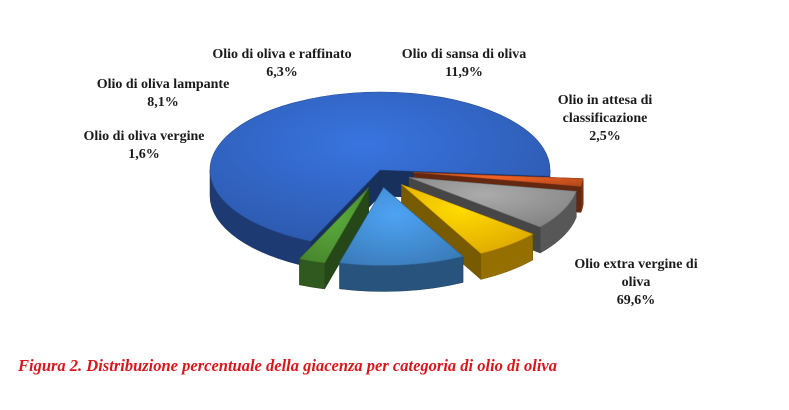 The image size is (789, 410). What do you see at coordinates (635, 282) in the screenshot?
I see `slice-label-0: Olio extra vergine di oliva 69,6%` at bounding box center [635, 282].